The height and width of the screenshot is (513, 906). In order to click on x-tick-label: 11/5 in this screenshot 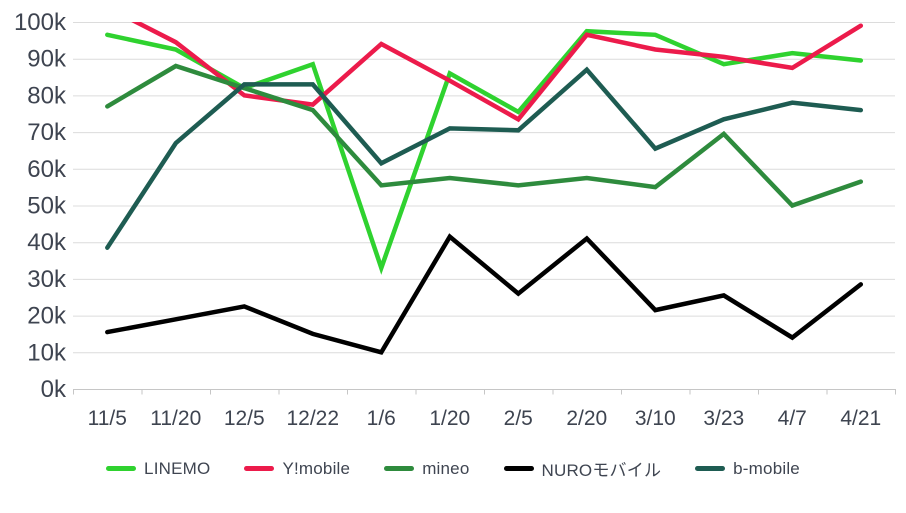, I will do `click(107, 418)`.